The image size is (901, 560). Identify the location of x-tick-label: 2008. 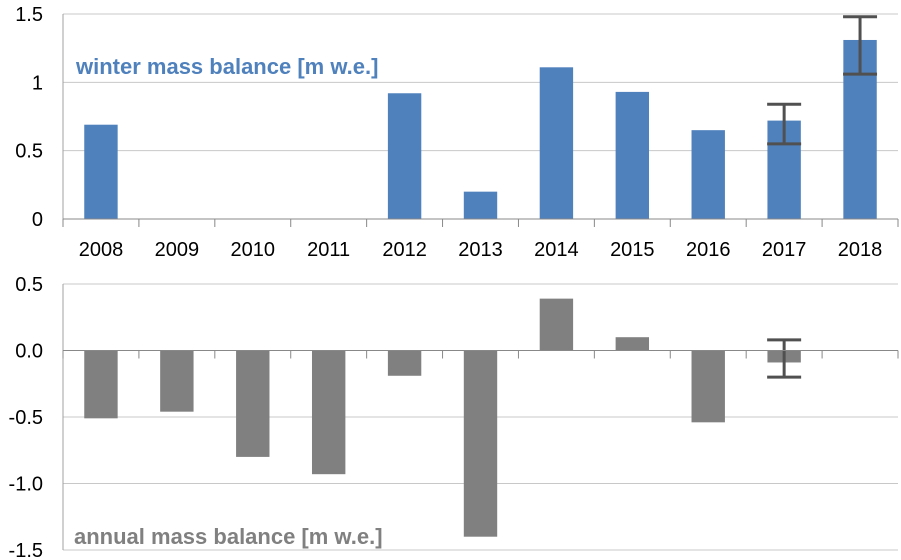
(101, 250).